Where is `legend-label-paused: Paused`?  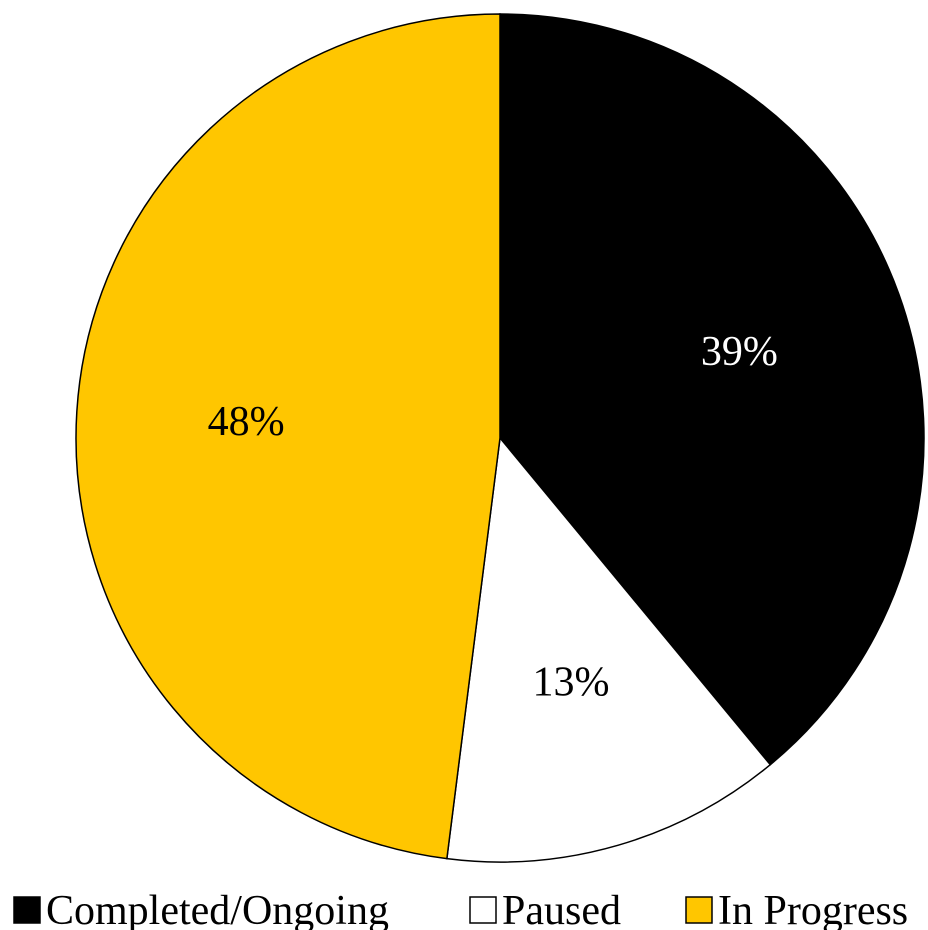 legend-label-paused: Paused is located at coordinates (561, 909).